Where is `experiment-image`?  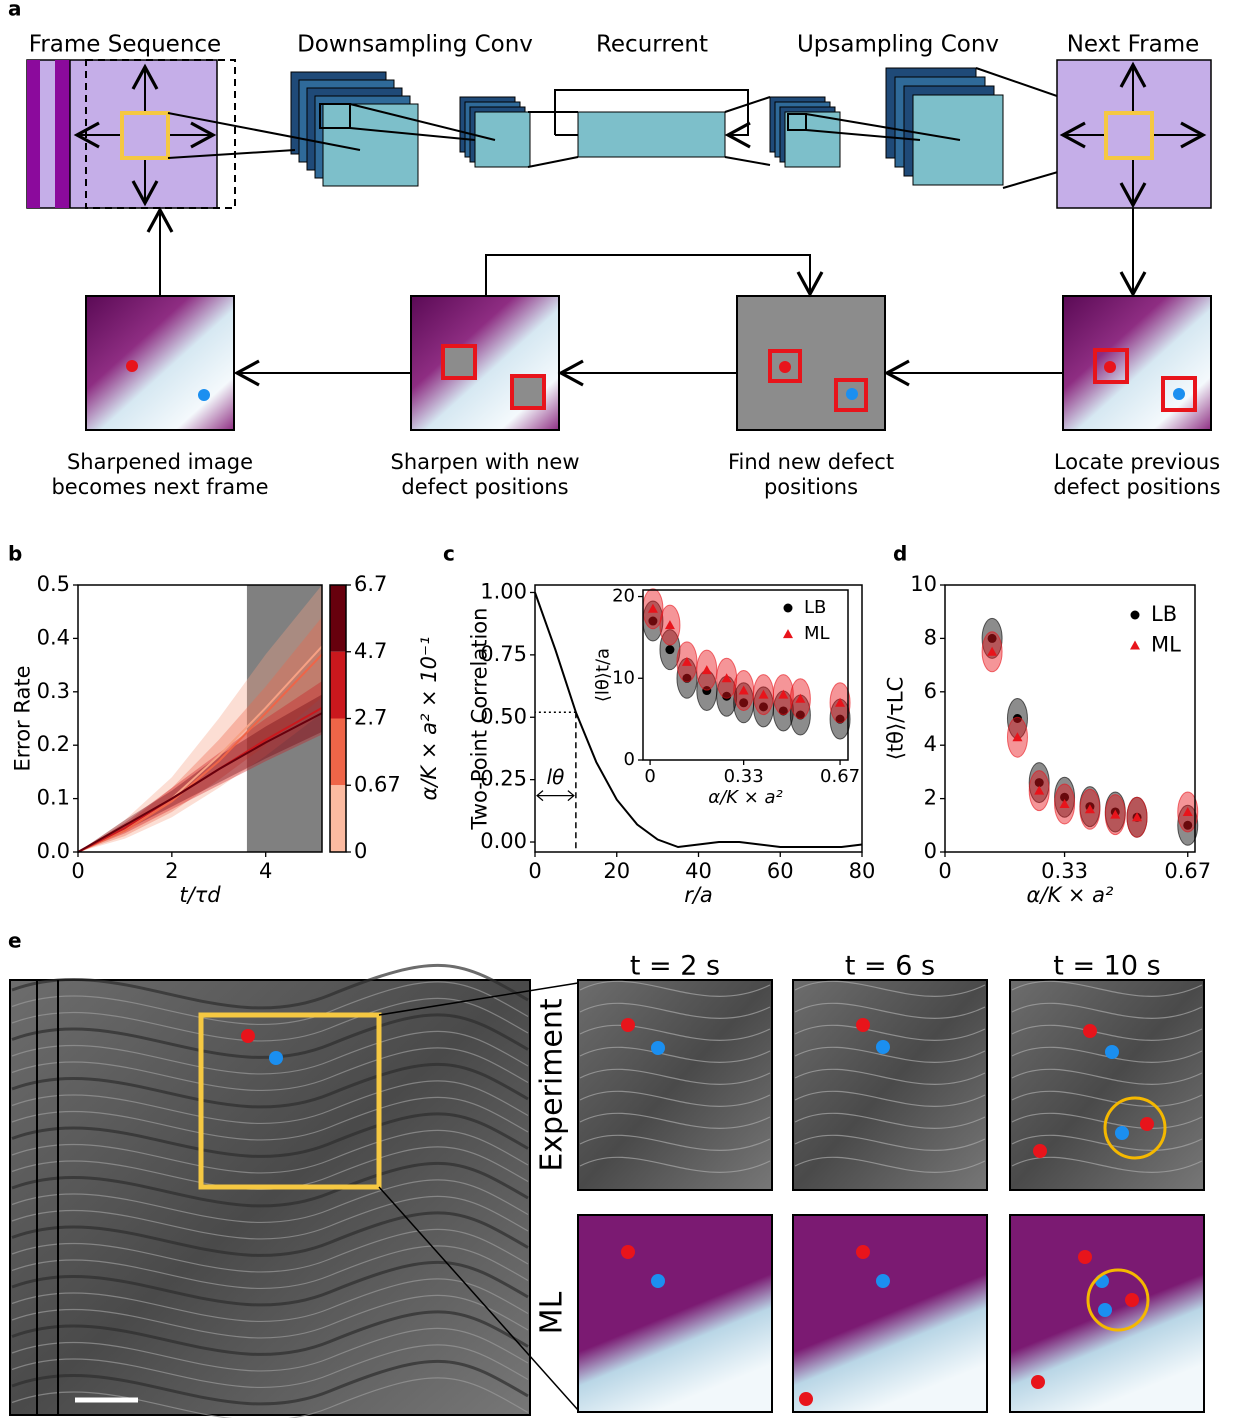 experiment-image is located at coordinates (270, 1197).